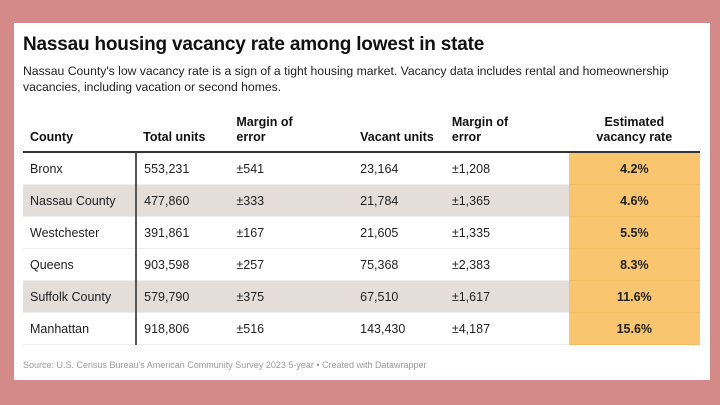 Image resolution: width=720 pixels, height=405 pixels. I want to click on table-cell: Manhattan, so click(80, 328).